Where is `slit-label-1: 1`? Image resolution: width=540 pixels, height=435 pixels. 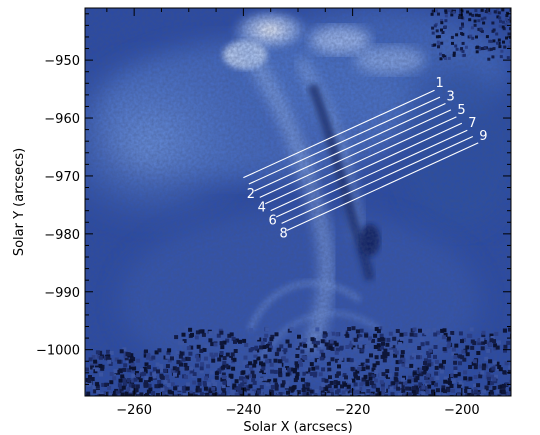 slit-label-1: 1 is located at coordinates (440, 83).